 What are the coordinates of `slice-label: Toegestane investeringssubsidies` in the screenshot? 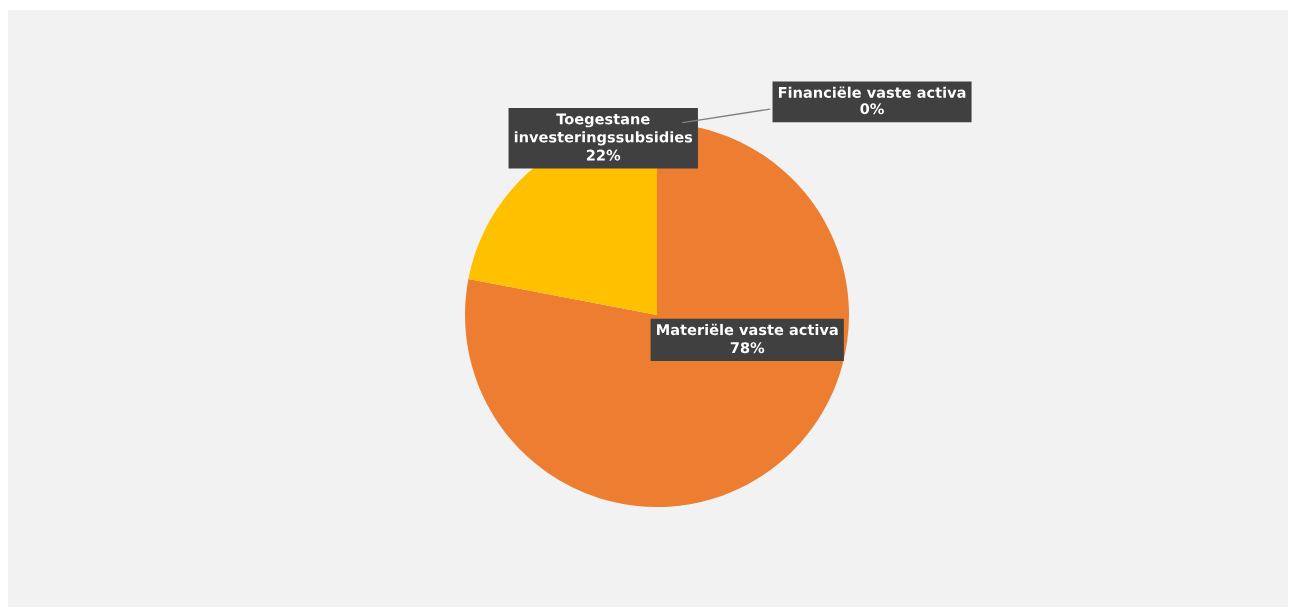 It's located at (603, 129).